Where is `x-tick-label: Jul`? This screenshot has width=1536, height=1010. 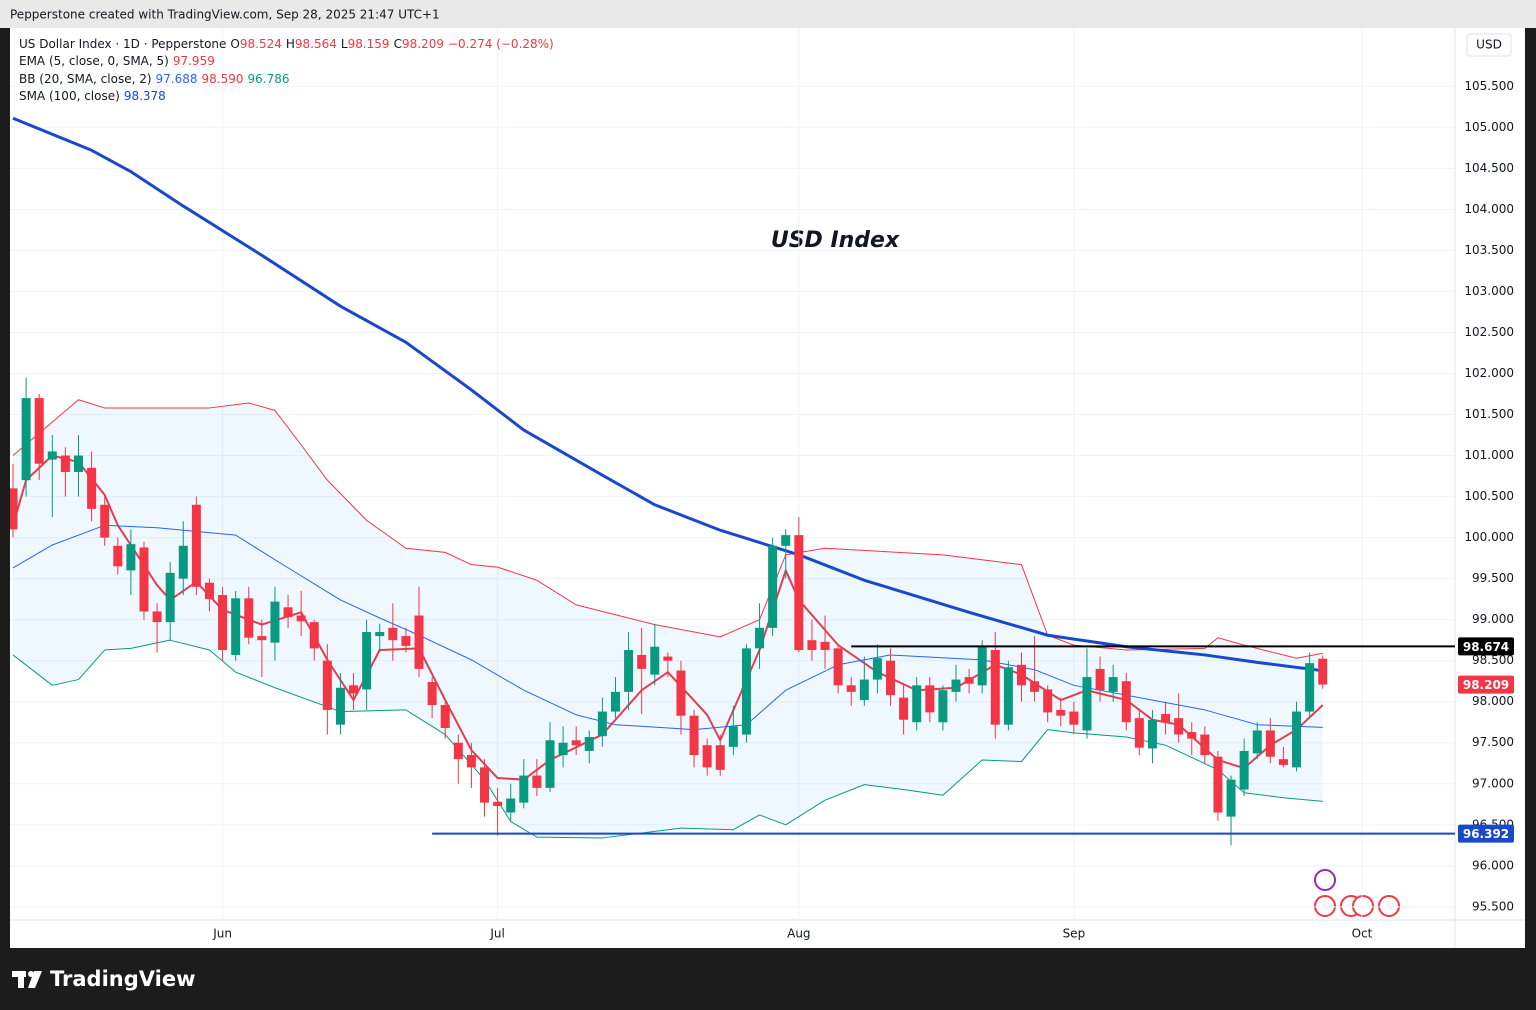
x-tick-label: Jul is located at coordinates (496, 934).